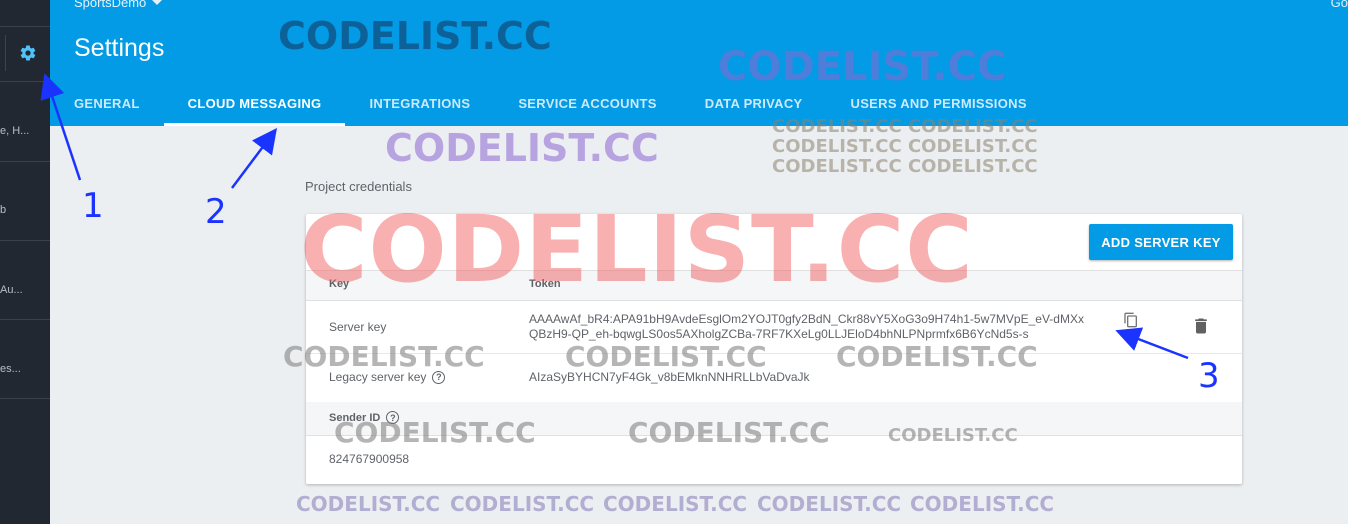 The height and width of the screenshot is (524, 1348). I want to click on chevron-down-icon, so click(157, 2).